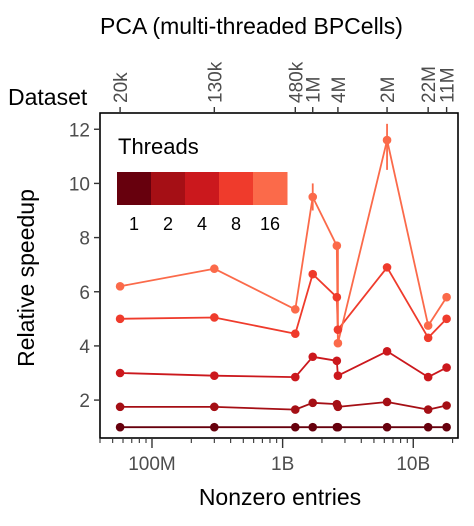 This screenshot has height=526, width=474. What do you see at coordinates (270, 224) in the screenshot?
I see `legend-label: 16` at bounding box center [270, 224].